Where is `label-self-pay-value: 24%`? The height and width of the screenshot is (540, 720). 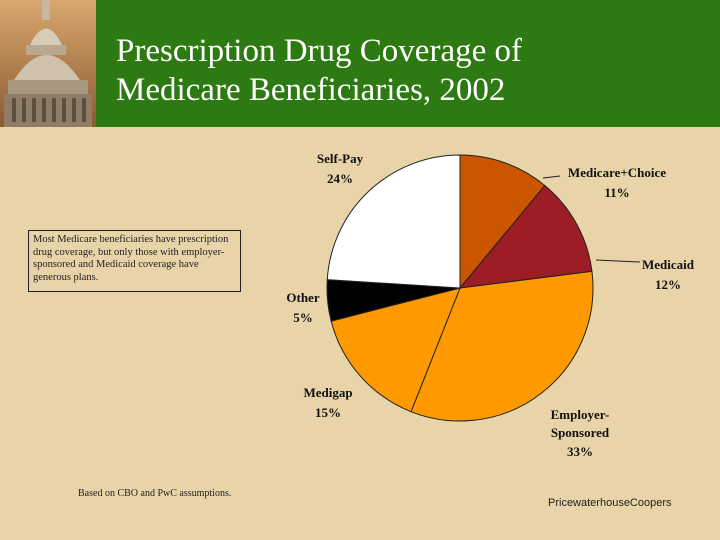 label-self-pay-value: 24% is located at coordinates (340, 178).